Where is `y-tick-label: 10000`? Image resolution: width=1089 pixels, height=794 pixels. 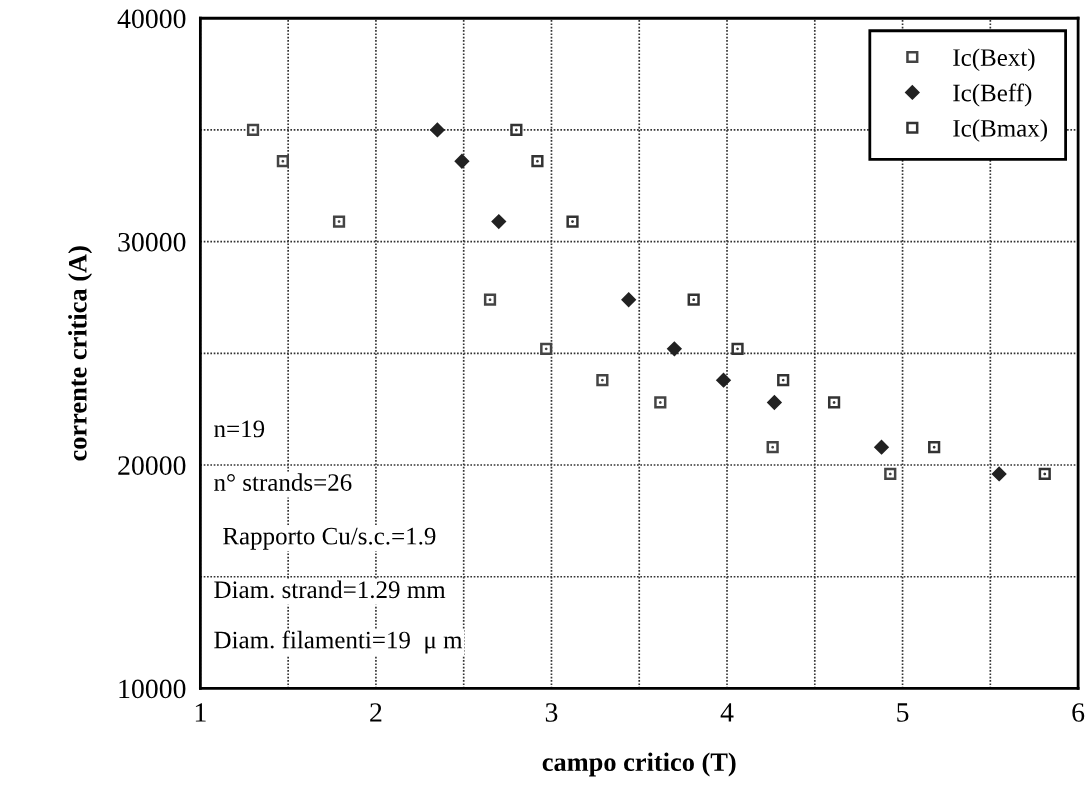 y-tick-label: 10000 is located at coordinates (152, 689).